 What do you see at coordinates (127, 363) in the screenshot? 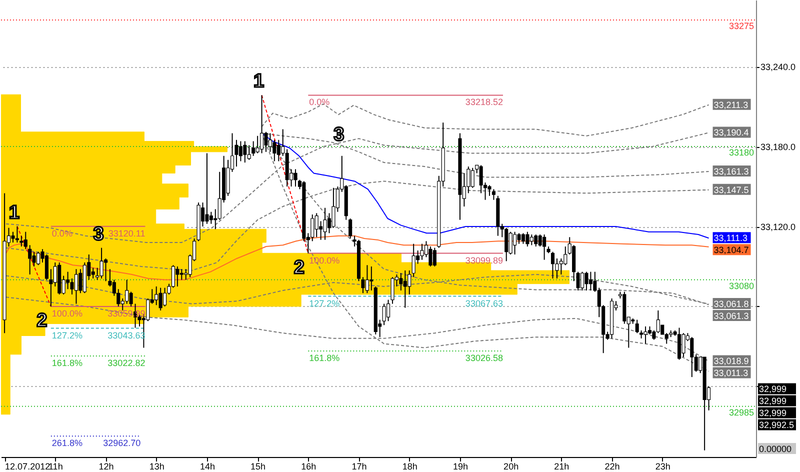
I see `data-label: 33022.82` at bounding box center [127, 363].